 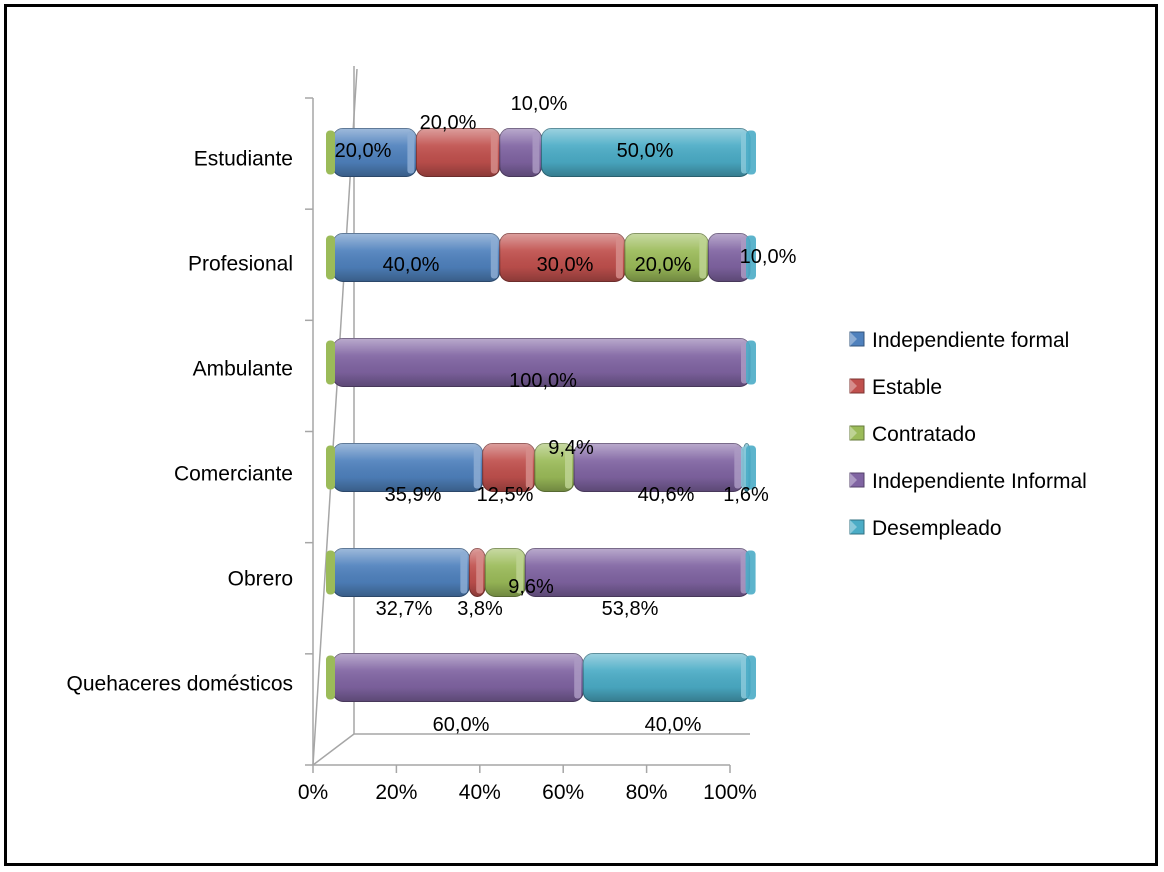 What do you see at coordinates (565, 265) in the screenshot?
I see `data-label: 30,0%` at bounding box center [565, 265].